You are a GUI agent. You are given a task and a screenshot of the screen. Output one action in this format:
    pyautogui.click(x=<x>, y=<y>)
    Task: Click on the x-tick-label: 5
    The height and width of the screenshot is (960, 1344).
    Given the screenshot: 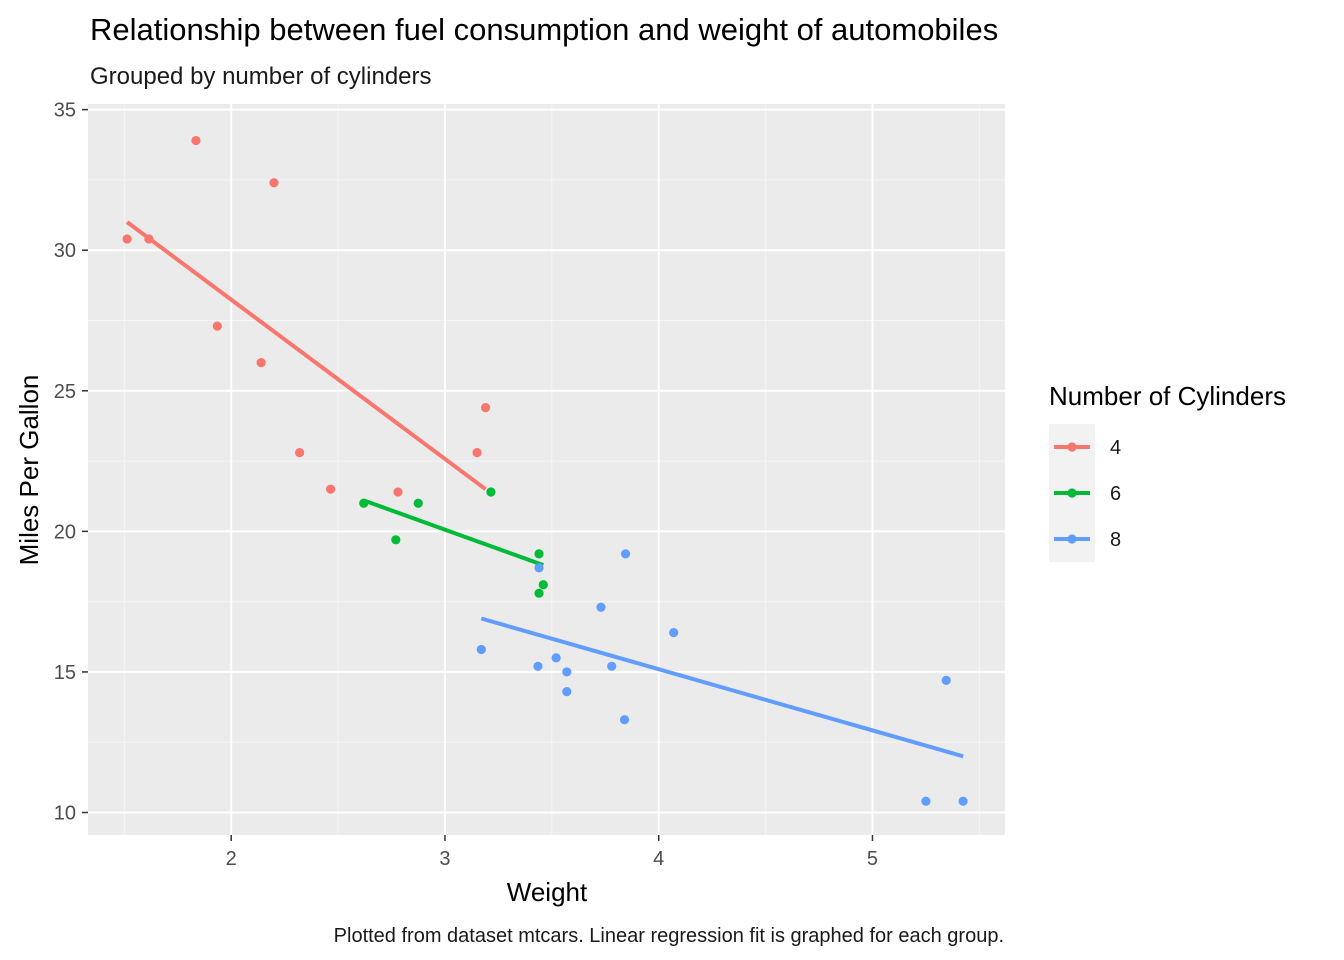 What is the action you would take?
    pyautogui.click(x=872, y=859)
    